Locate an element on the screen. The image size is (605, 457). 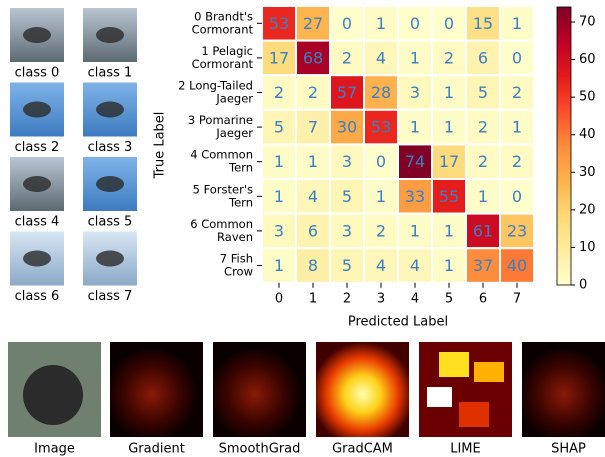
x-tick-label: 4 is located at coordinates (415, 298).